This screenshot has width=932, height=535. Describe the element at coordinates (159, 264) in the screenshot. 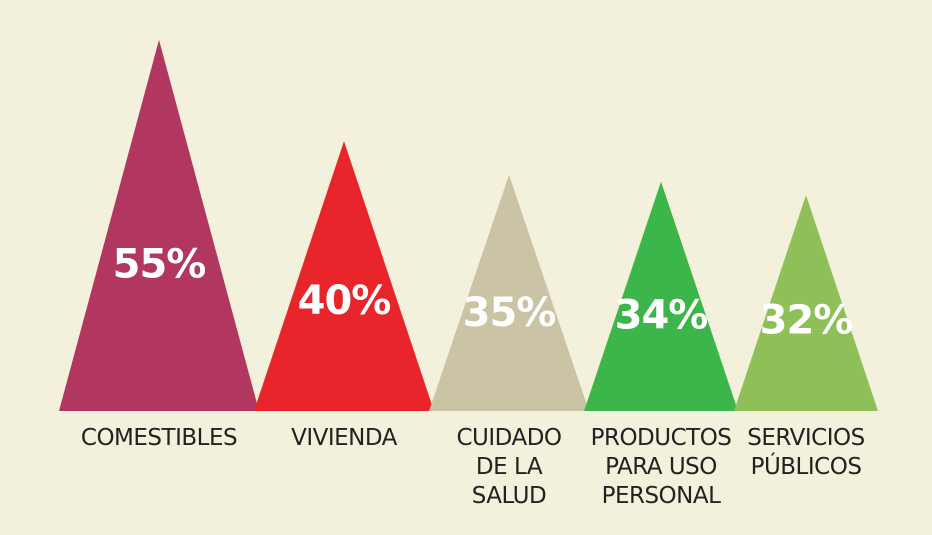

I see `value-label-1: 55%` at that location.